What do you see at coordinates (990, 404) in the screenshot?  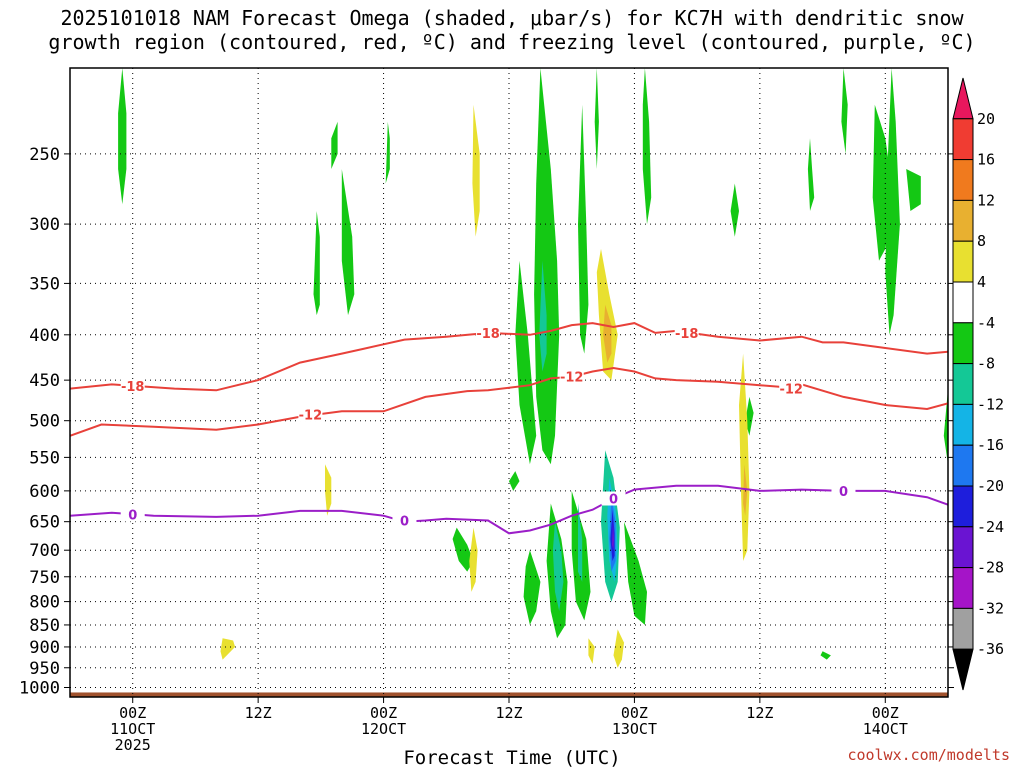 I see `colorbar-label-7: -12` at bounding box center [990, 404].